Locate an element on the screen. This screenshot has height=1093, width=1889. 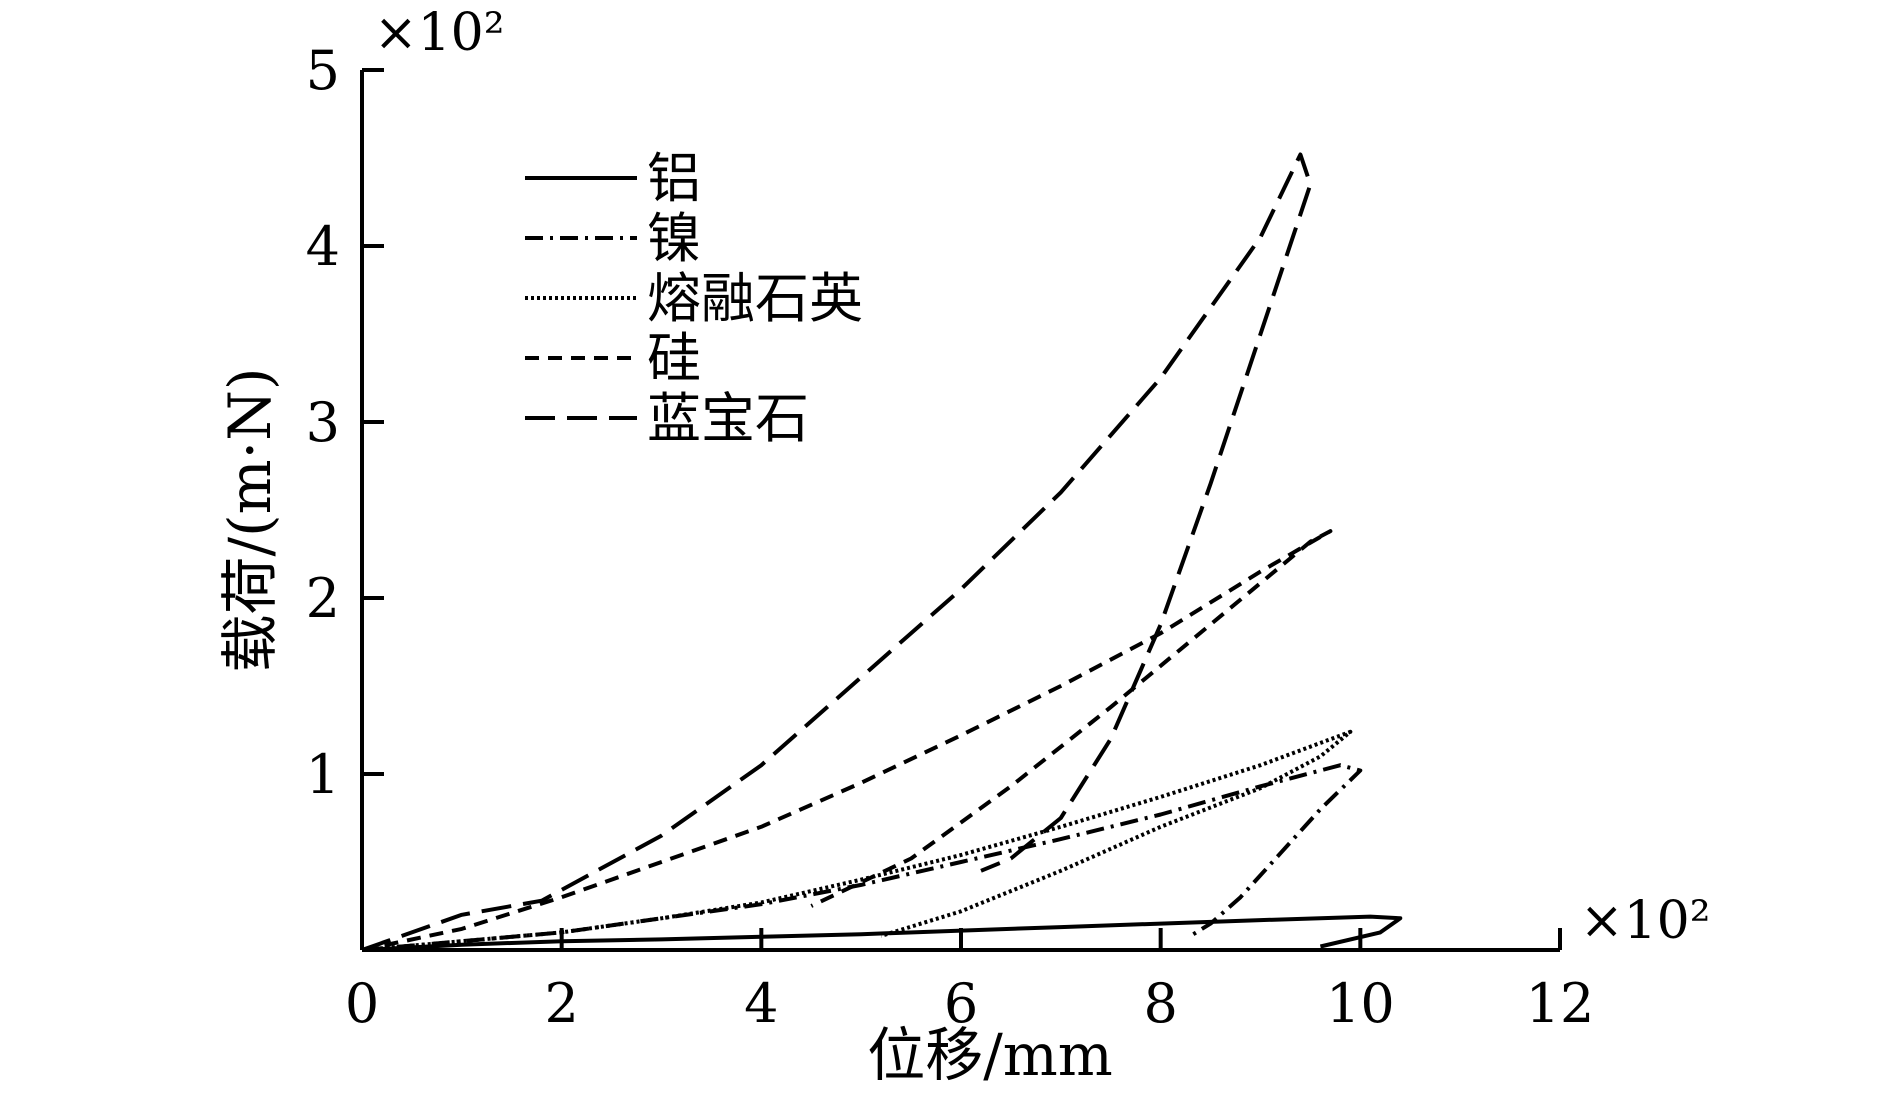
y-tick-label: 3 is located at coordinates (323, 422).